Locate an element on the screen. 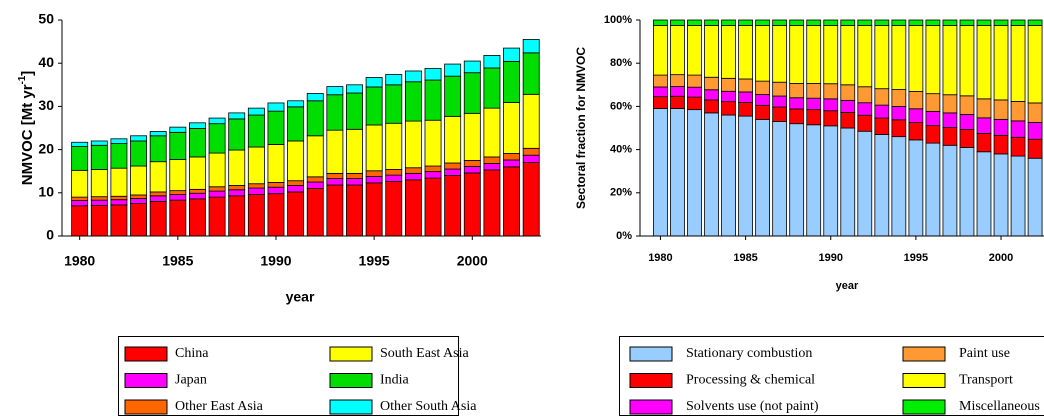 This screenshot has width=1044, height=416. x-tick-label: 1990 is located at coordinates (830, 258).